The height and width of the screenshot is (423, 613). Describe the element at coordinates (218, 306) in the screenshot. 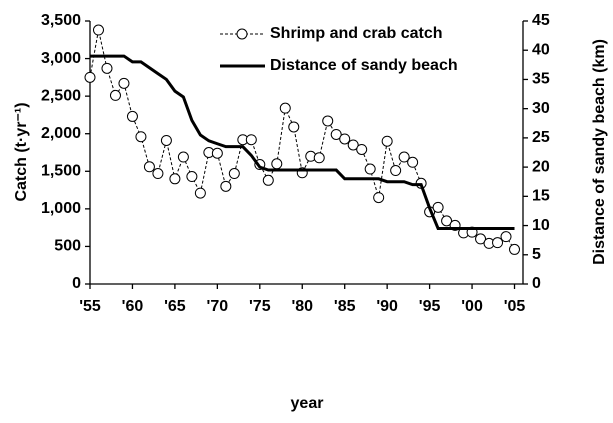

I see `x-tick-label: '70` at that location.